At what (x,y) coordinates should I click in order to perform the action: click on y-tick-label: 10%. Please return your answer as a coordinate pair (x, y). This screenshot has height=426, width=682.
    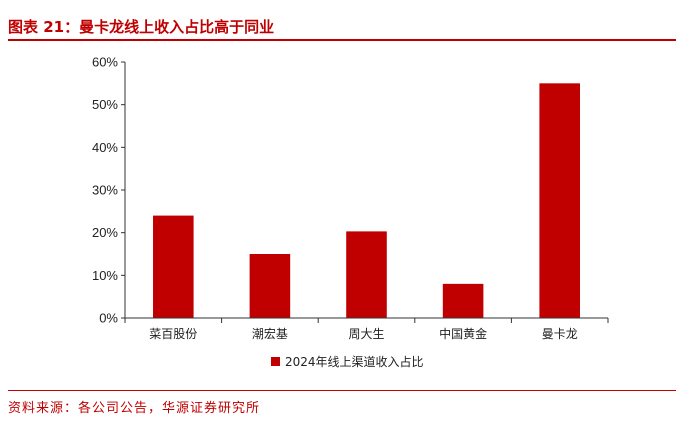
    Looking at the image, I should click on (105, 275).